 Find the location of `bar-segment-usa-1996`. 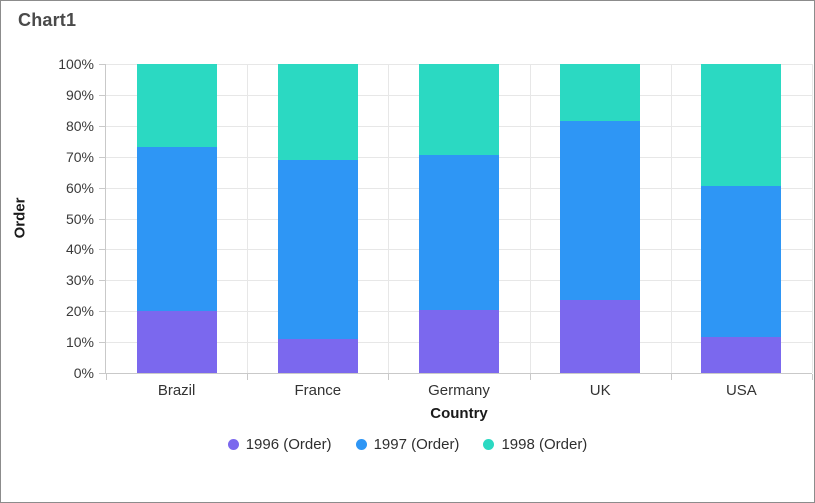

bar-segment-usa-1996 is located at coordinates (741, 355).